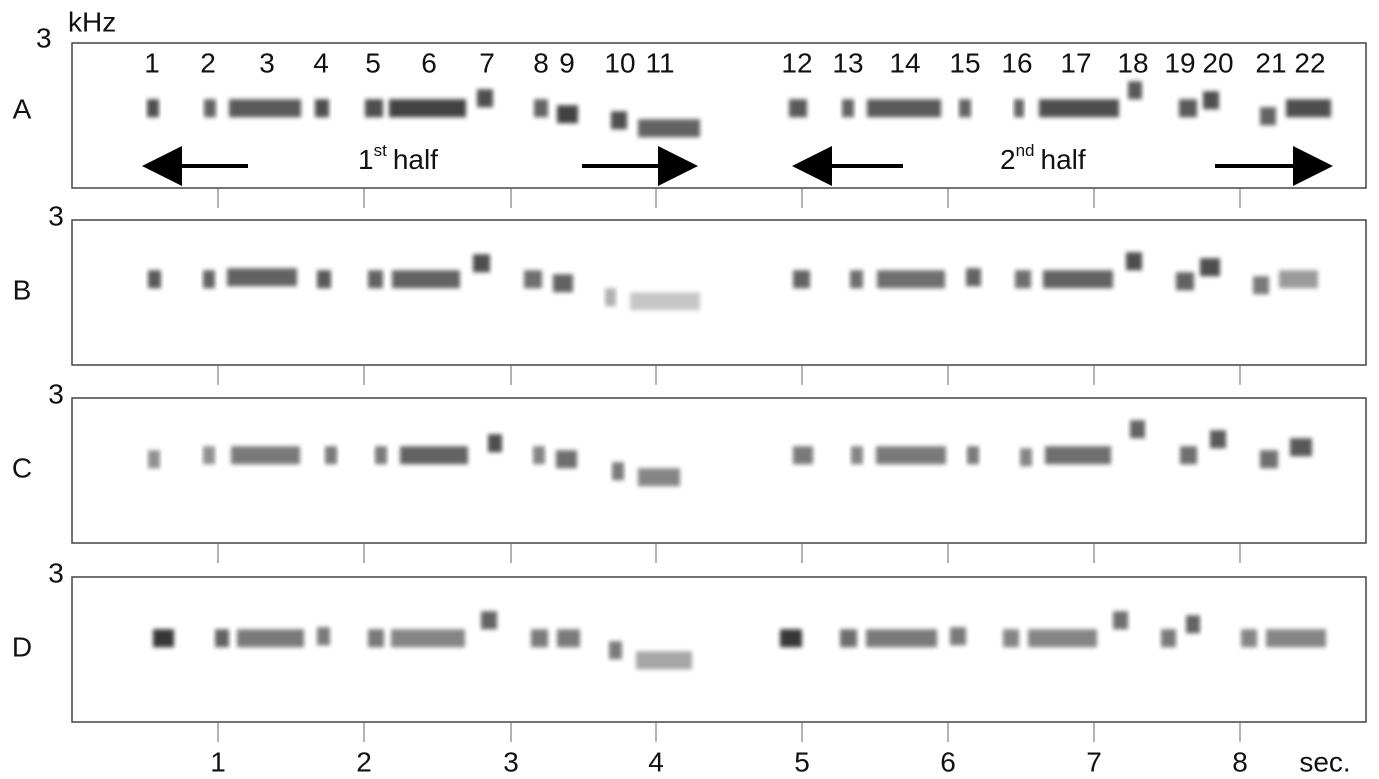  Describe the element at coordinates (659, 62) in the screenshot. I see `note-number: 11` at that location.